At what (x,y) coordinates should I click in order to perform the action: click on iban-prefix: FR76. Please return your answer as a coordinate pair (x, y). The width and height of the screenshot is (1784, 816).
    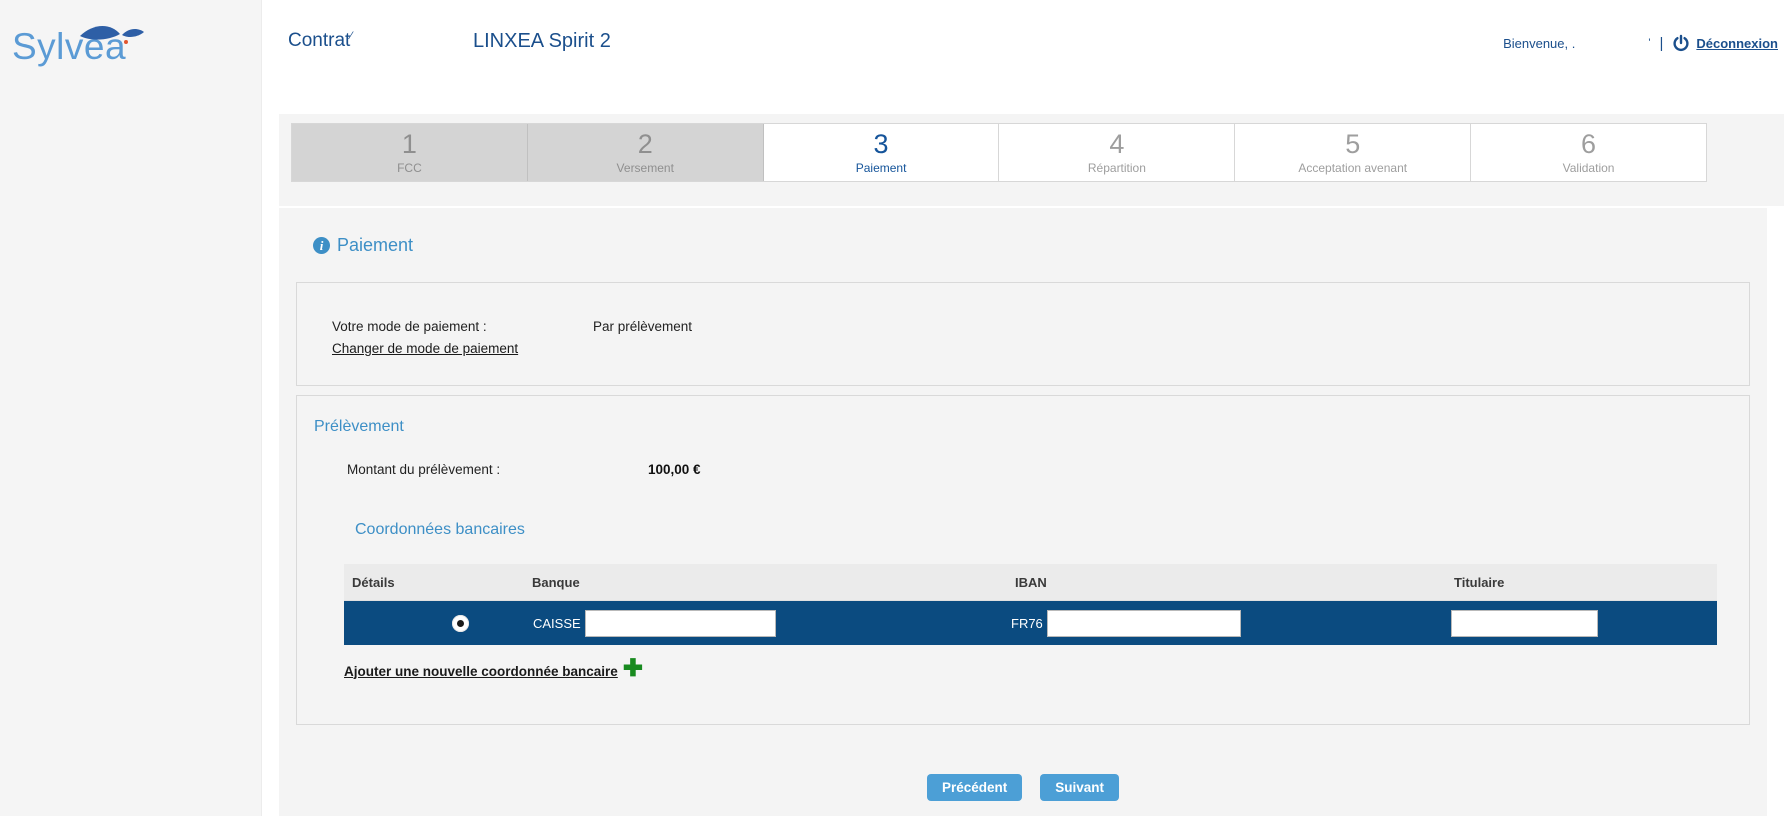
    Looking at the image, I should click on (1027, 623).